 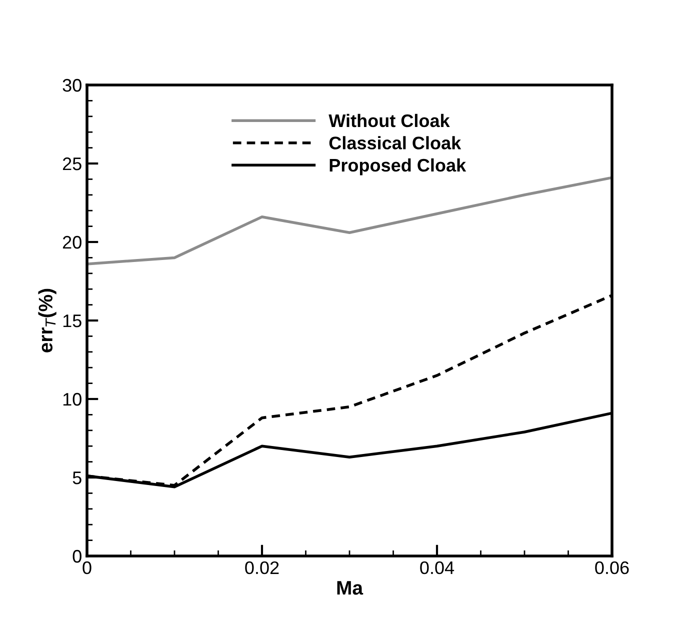 What do you see at coordinates (398, 167) in the screenshot?
I see `legend-label: Proposed Cloak` at bounding box center [398, 167].